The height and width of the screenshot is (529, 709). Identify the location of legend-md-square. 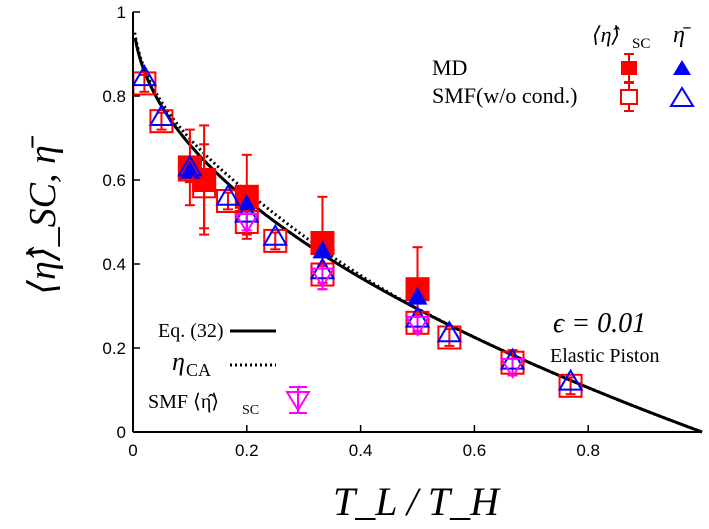
(629, 68).